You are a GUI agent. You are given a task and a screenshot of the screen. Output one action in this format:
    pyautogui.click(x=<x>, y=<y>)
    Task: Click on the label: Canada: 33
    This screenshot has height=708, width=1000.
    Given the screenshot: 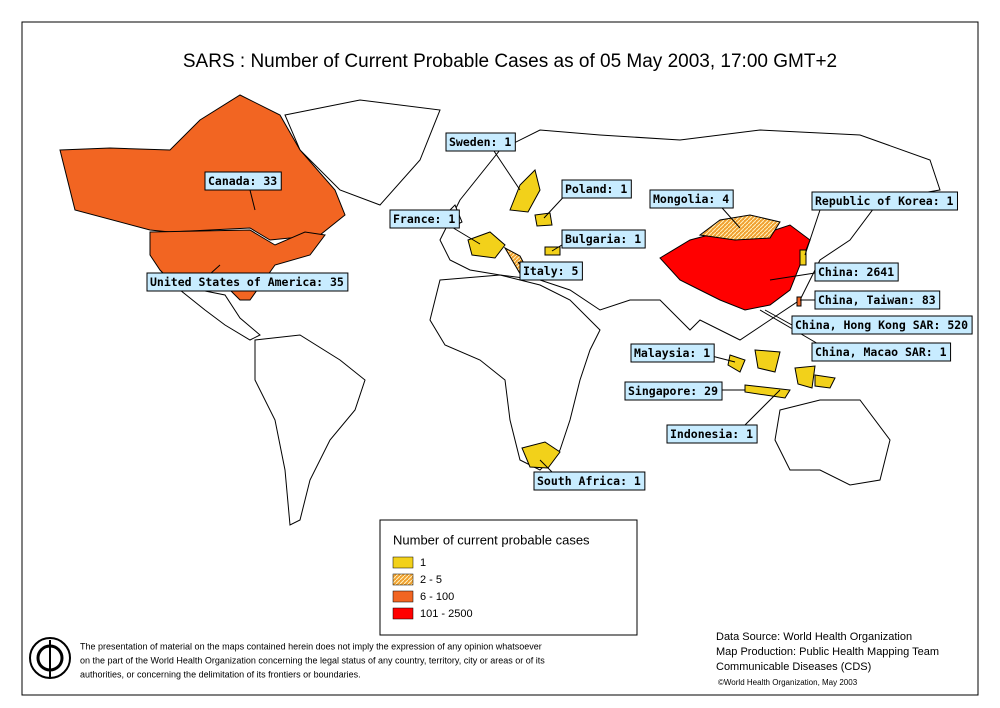 What is the action you would take?
    pyautogui.click(x=242, y=181)
    